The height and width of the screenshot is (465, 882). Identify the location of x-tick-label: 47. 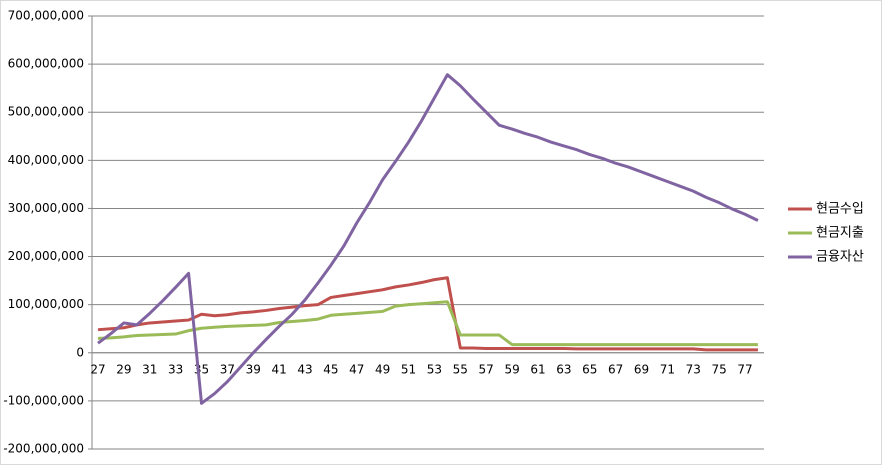
(356, 369).